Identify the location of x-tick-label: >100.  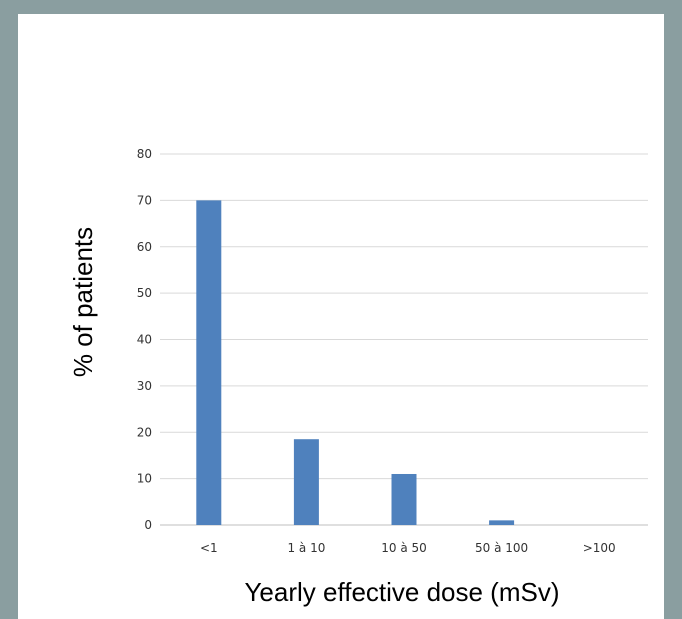
(599, 548).